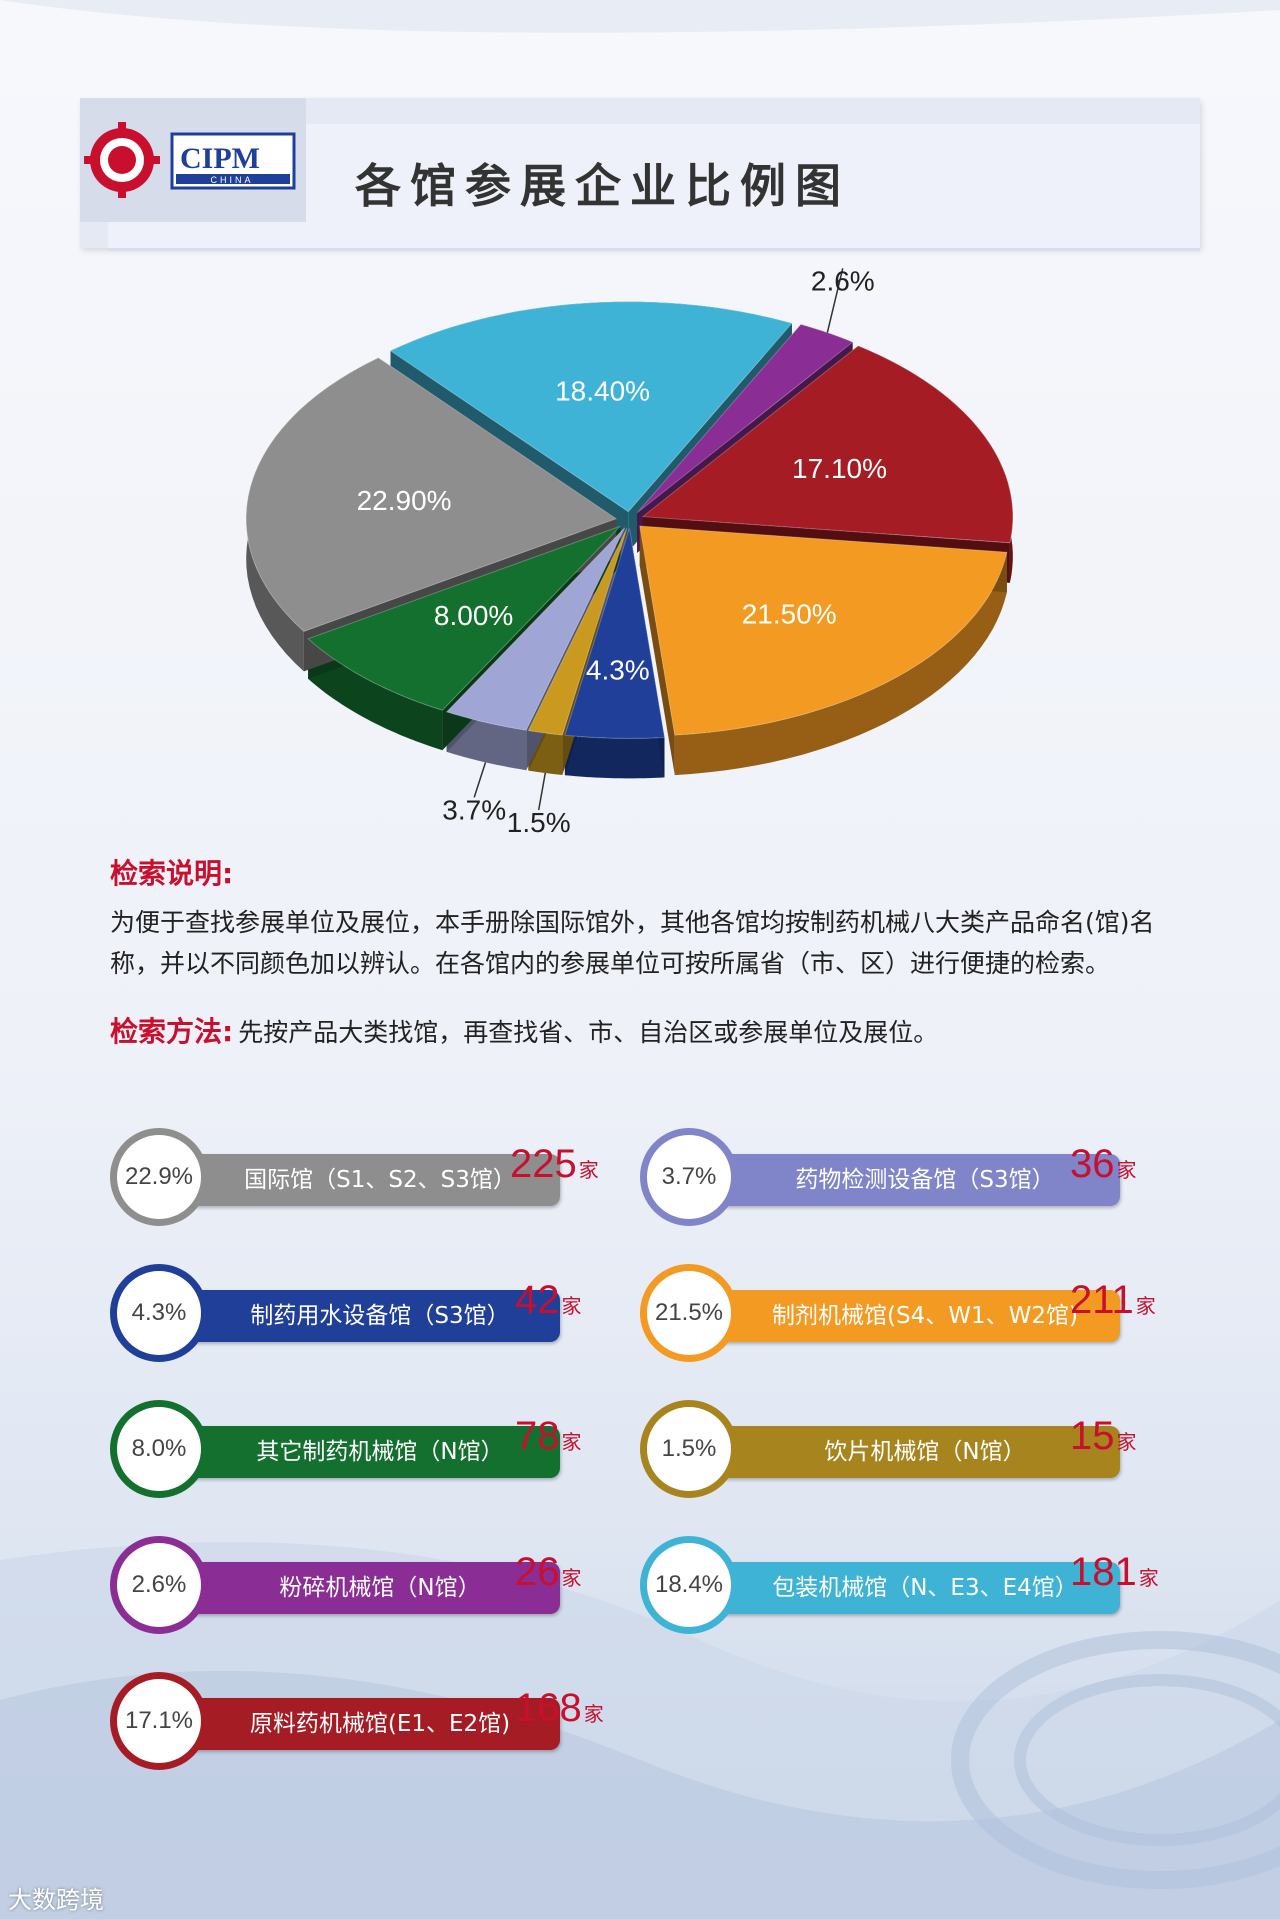  What do you see at coordinates (1092, 1164) in the screenshot?
I see `legend-count-number: 36` at bounding box center [1092, 1164].